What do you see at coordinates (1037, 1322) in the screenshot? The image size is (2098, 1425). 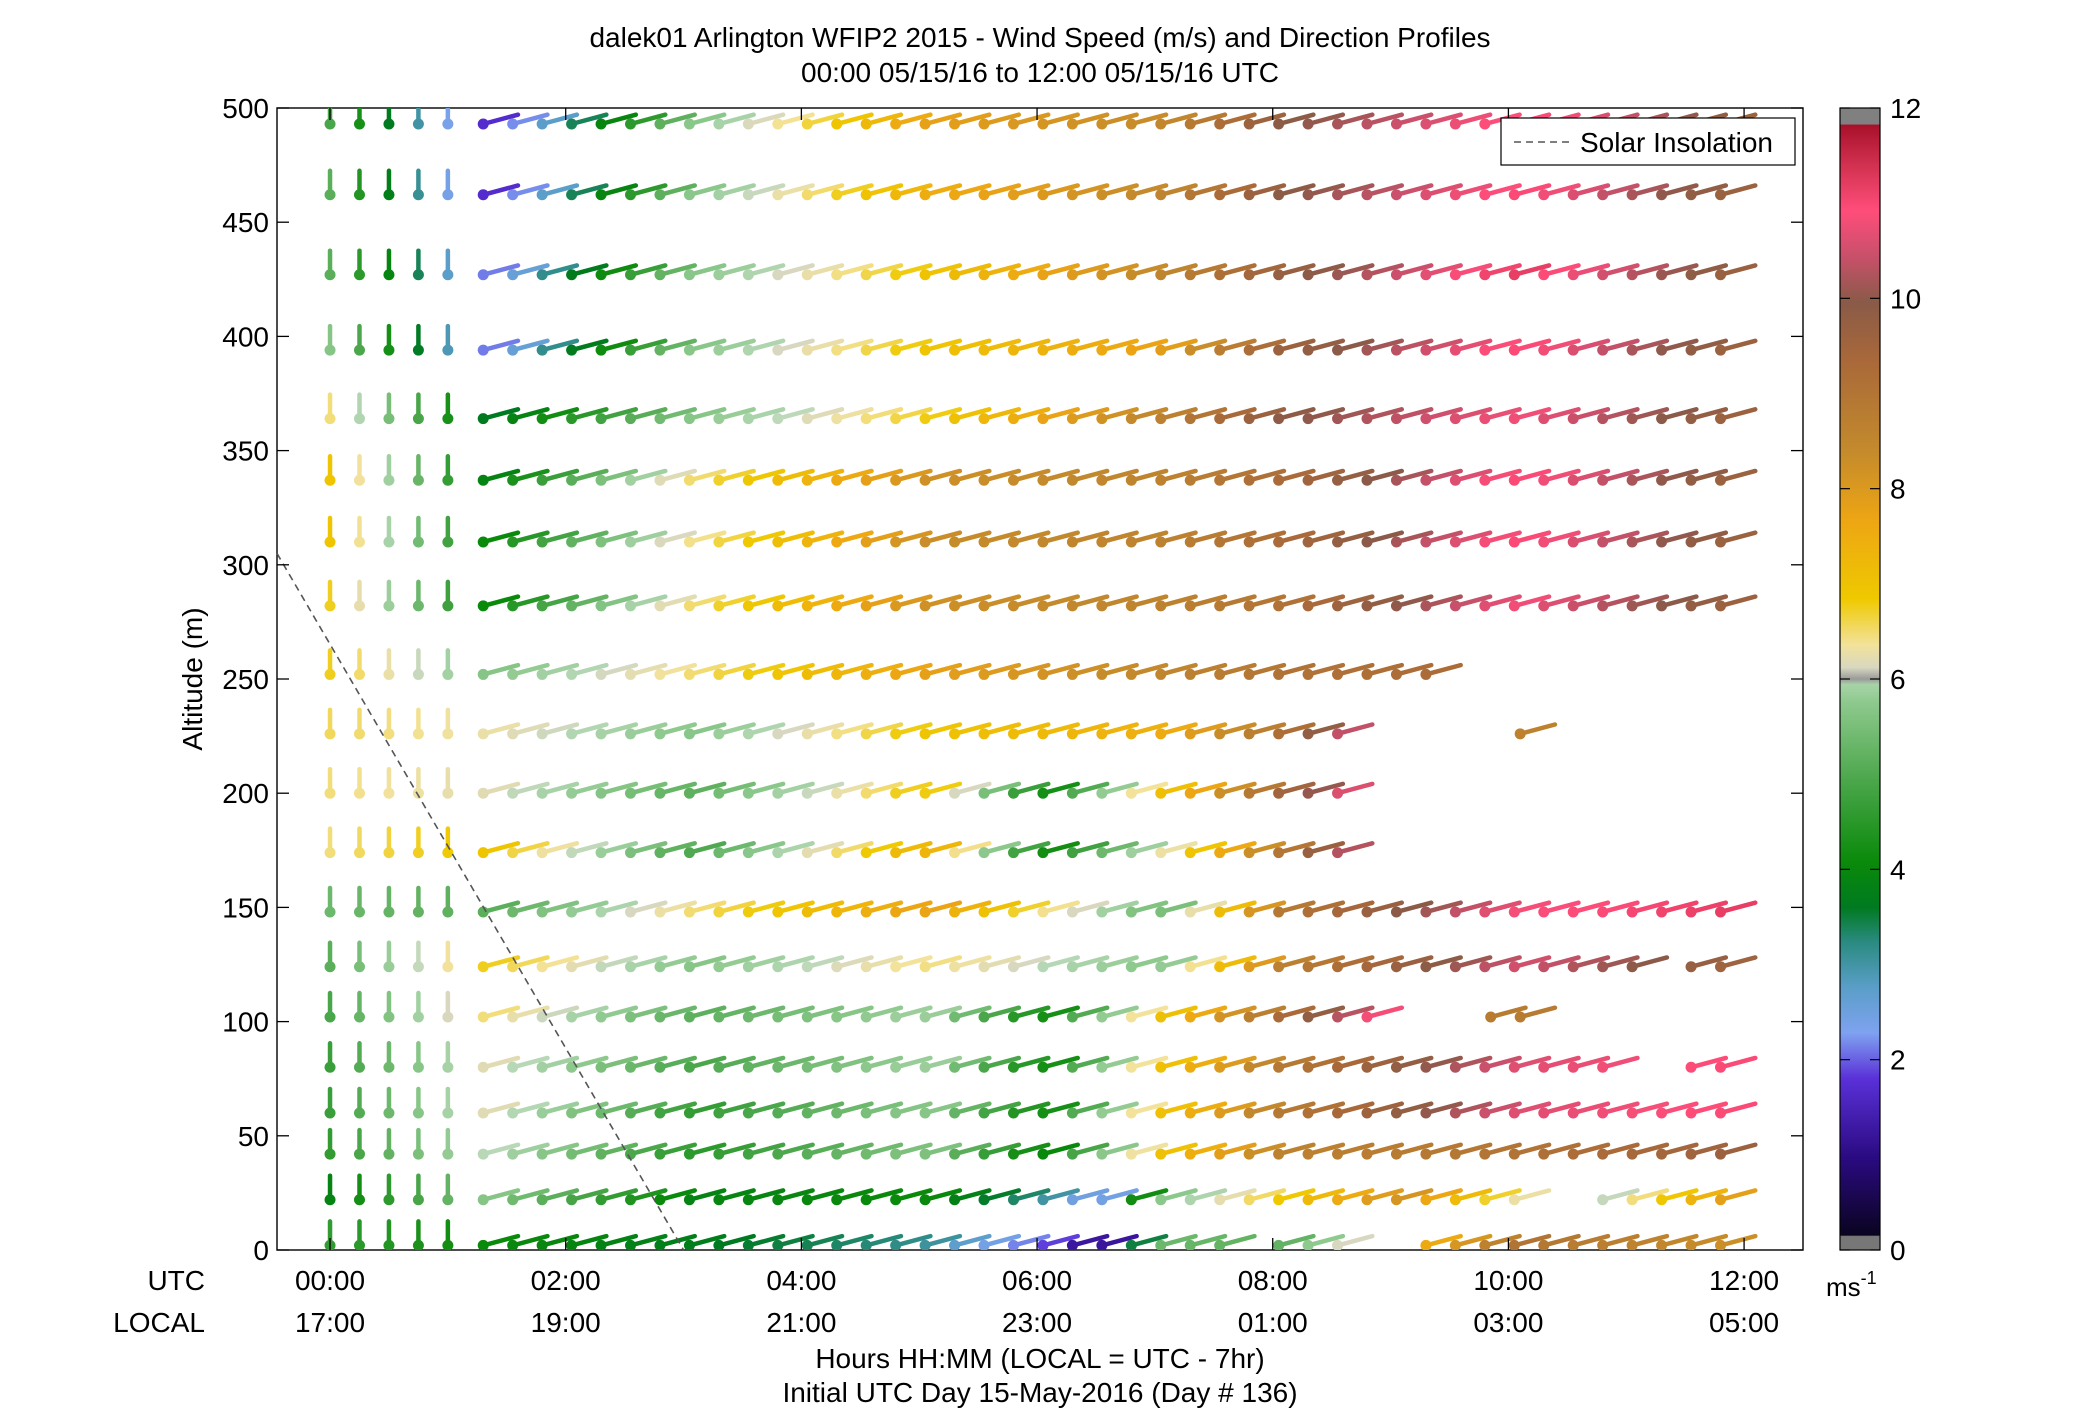 I see `x-tick-label-local: 23:00` at bounding box center [1037, 1322].